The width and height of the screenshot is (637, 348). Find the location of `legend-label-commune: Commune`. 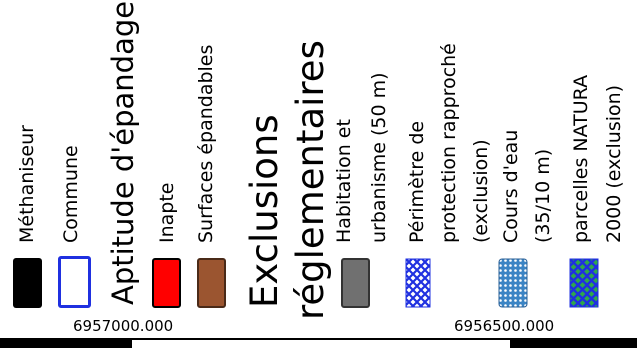

legend-label-commune: Commune is located at coordinates (71, 194).